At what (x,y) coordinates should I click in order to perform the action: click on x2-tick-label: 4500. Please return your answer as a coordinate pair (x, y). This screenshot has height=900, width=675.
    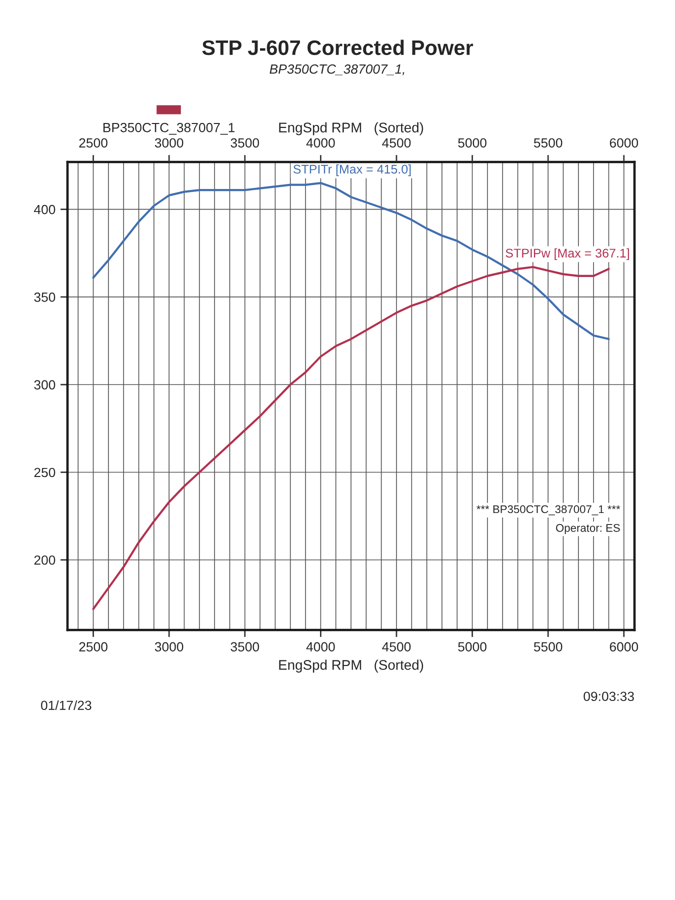
    Looking at the image, I should click on (396, 143).